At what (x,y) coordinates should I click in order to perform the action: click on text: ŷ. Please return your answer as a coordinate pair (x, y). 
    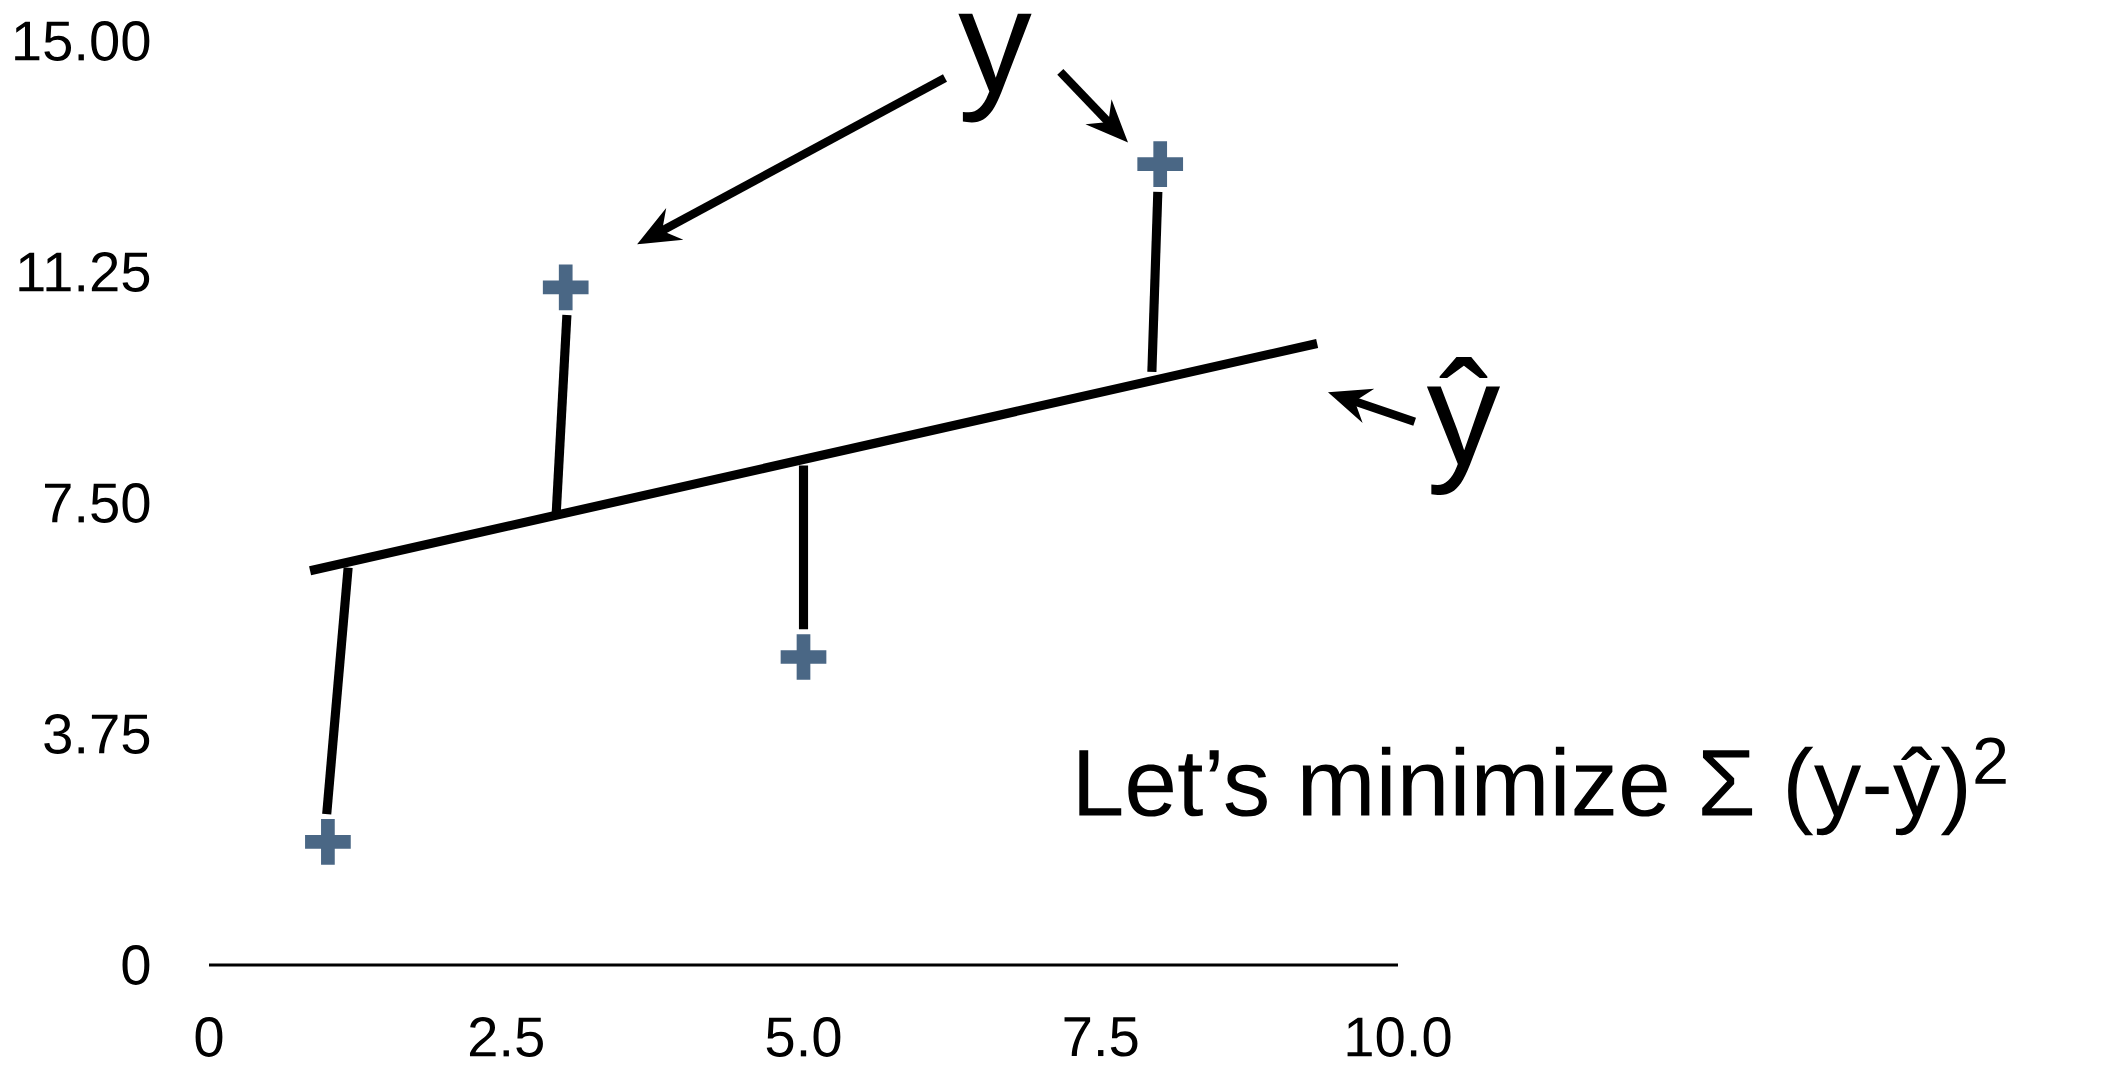
    Looking at the image, I should click on (1463, 426).